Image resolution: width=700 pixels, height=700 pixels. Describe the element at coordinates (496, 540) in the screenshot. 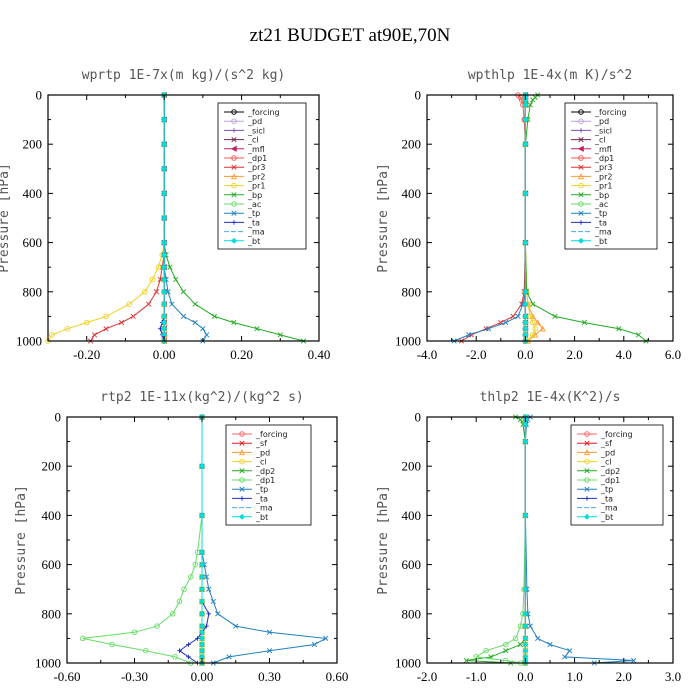

I see `series-line-dp2` at that location.